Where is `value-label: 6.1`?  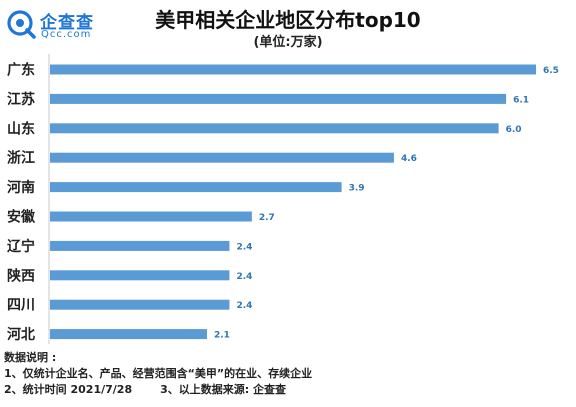 value-label: 6.1 is located at coordinates (521, 100).